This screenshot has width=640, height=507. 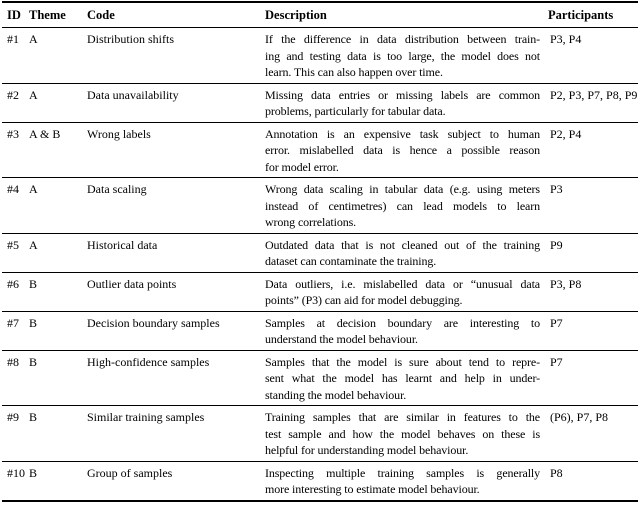 I want to click on description-line: wrong correlations., so click(x=311, y=222).